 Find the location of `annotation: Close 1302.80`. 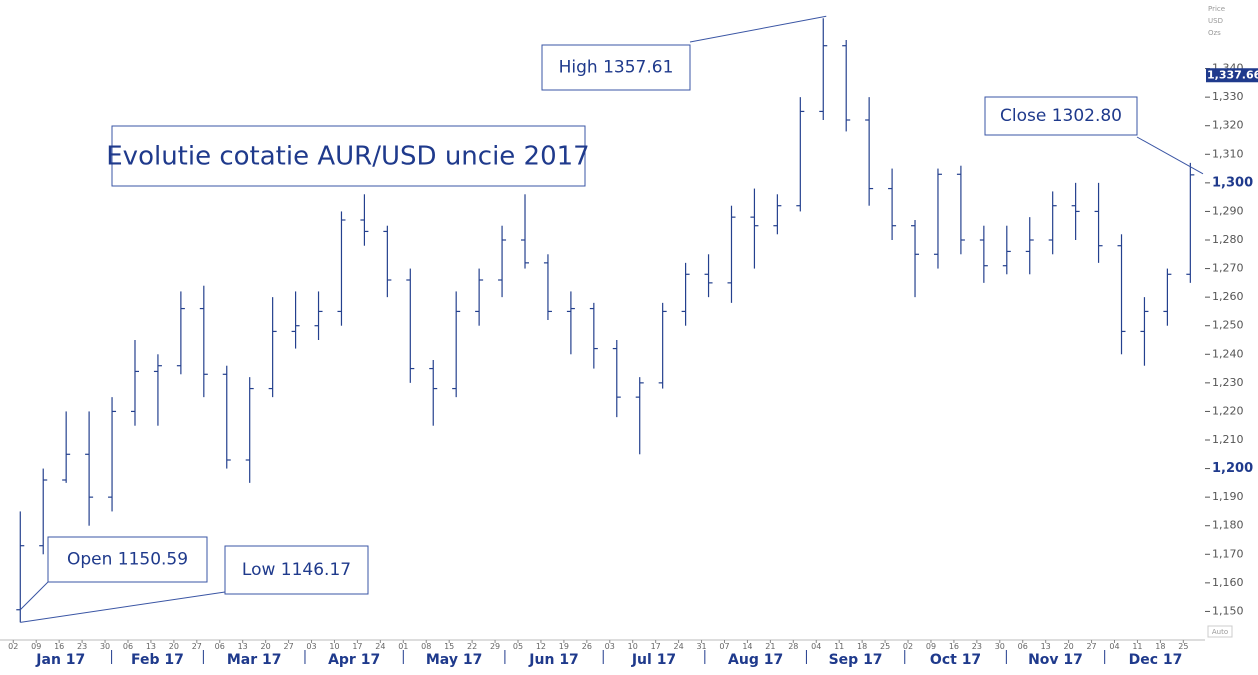

annotation: Close 1302.80 is located at coordinates (1061, 116).